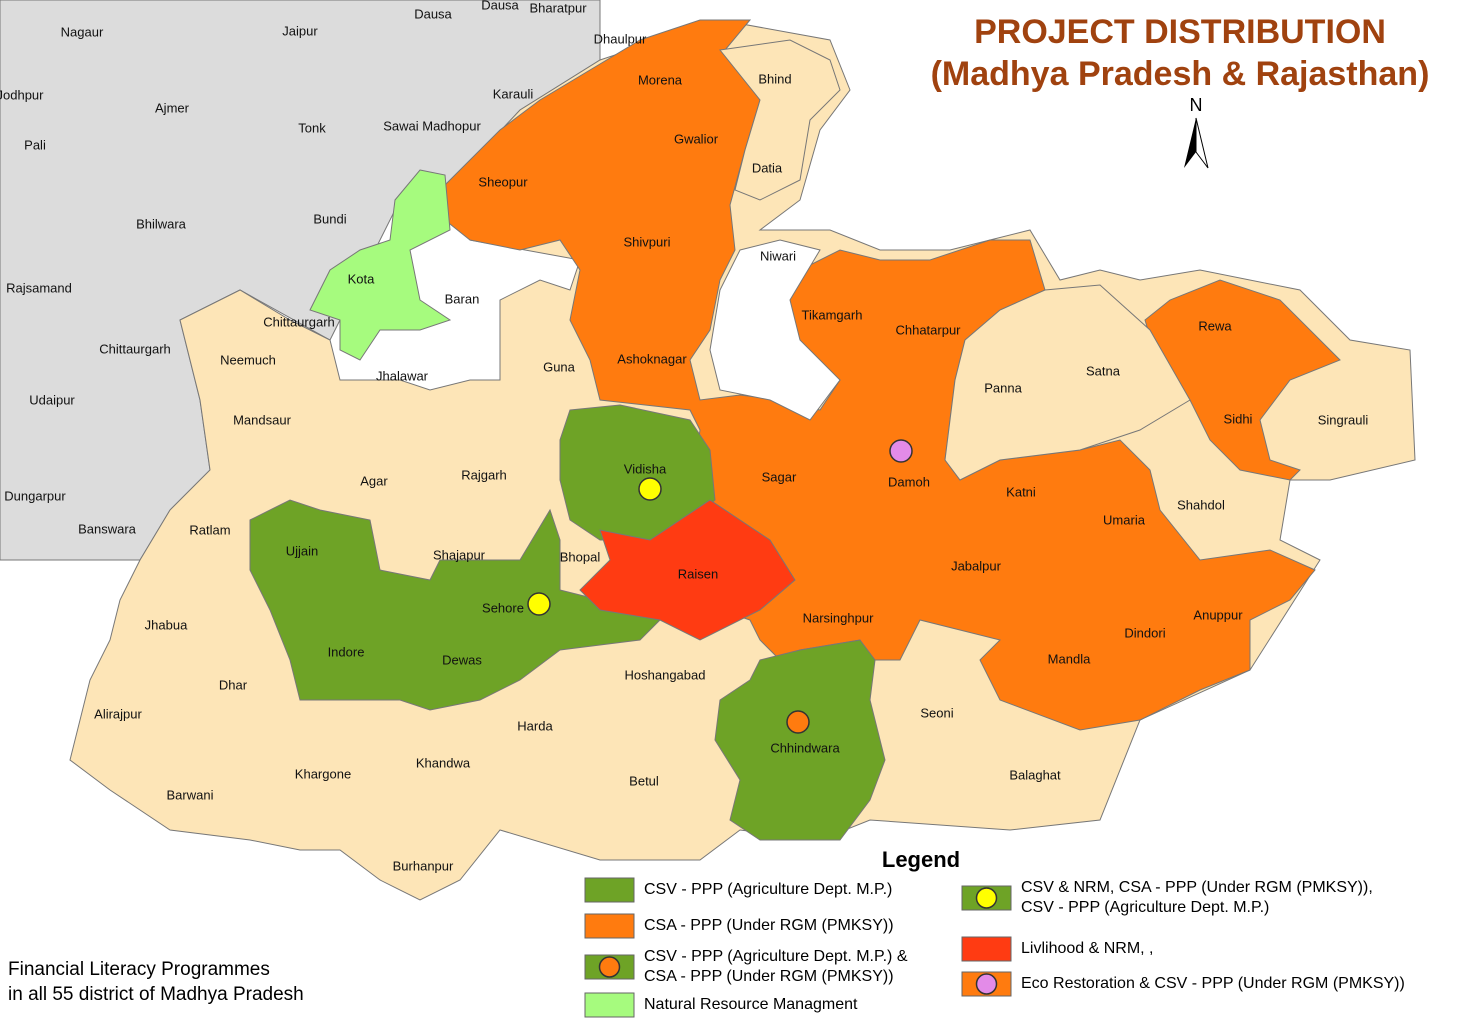  What do you see at coordinates (190, 794) in the screenshot?
I see `district-label: Barwani` at bounding box center [190, 794].